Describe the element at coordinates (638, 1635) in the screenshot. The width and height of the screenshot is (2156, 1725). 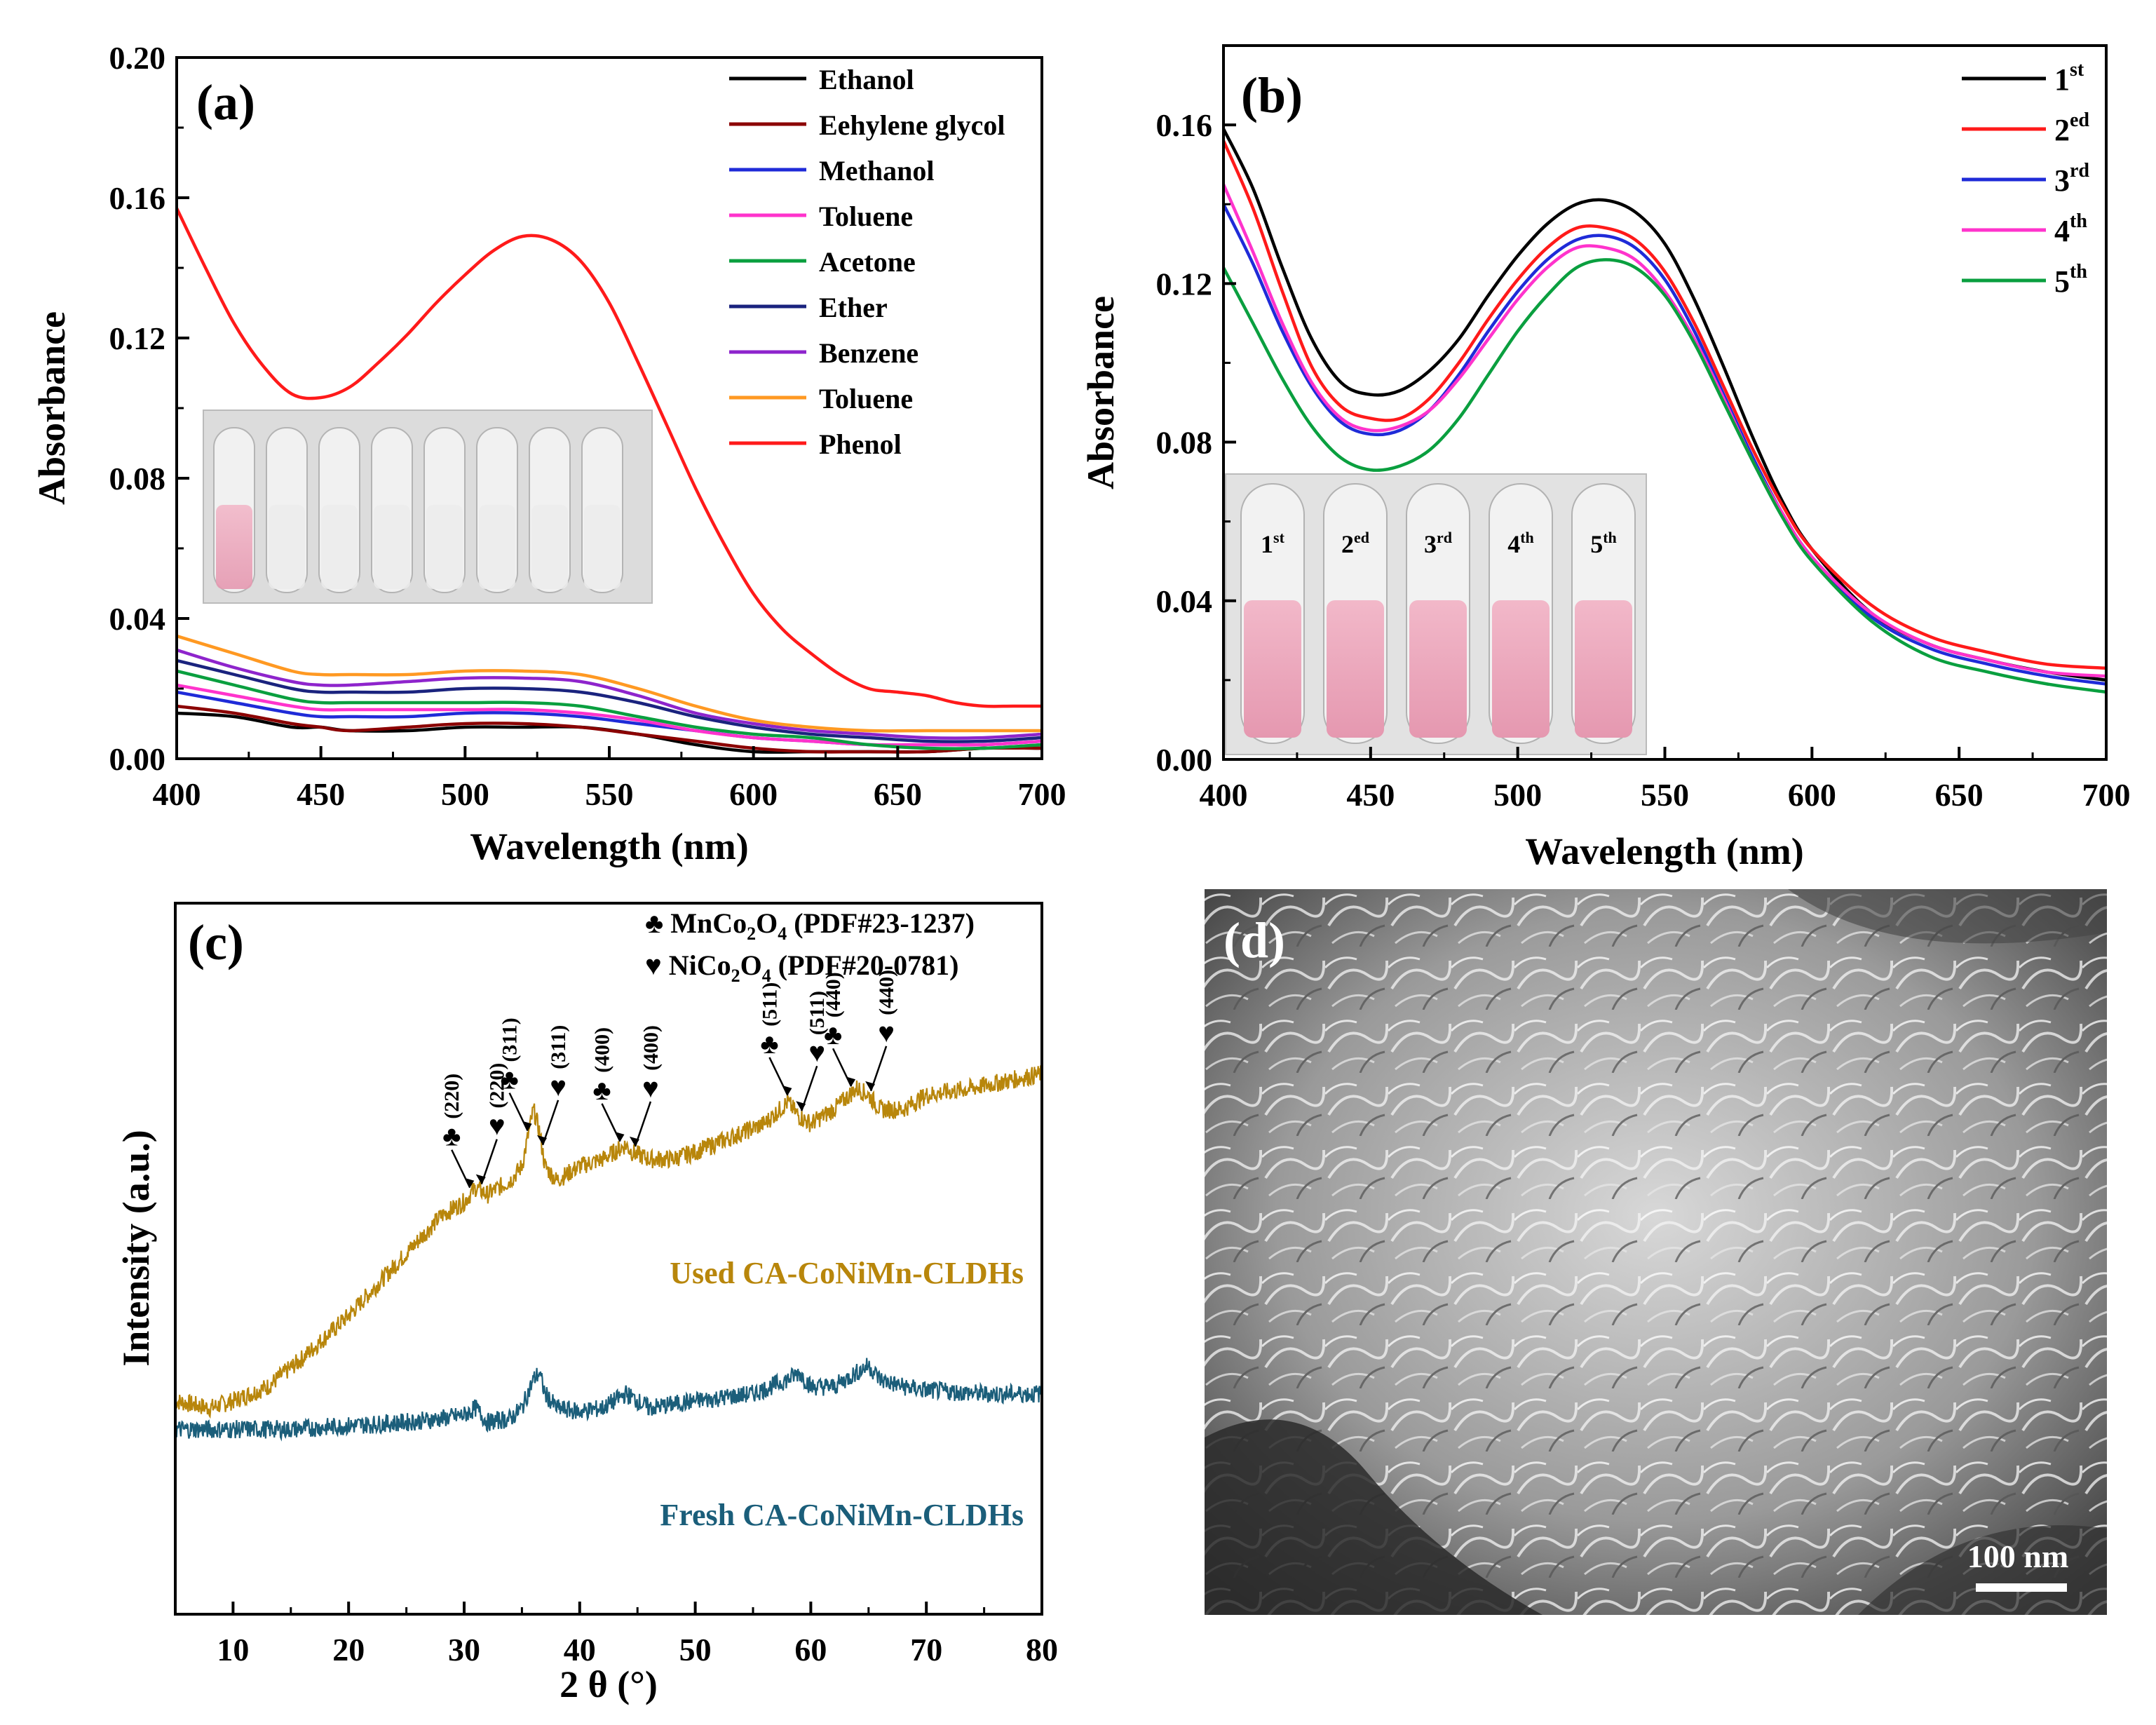
I see `panel-c-axes: 10 20 30 40 50 60 70 80` at that location.